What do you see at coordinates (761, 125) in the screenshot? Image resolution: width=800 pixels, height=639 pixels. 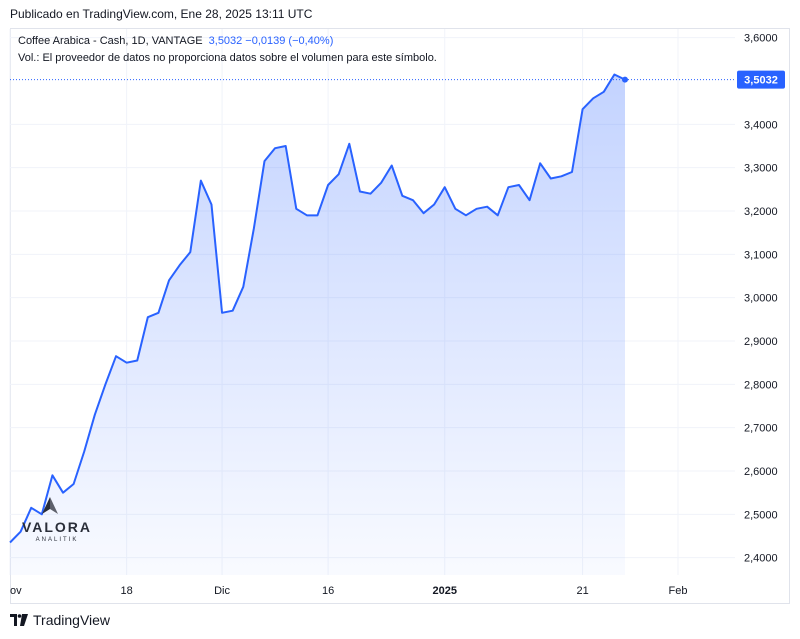 I see `y-tick-label: 3,4000` at bounding box center [761, 125].